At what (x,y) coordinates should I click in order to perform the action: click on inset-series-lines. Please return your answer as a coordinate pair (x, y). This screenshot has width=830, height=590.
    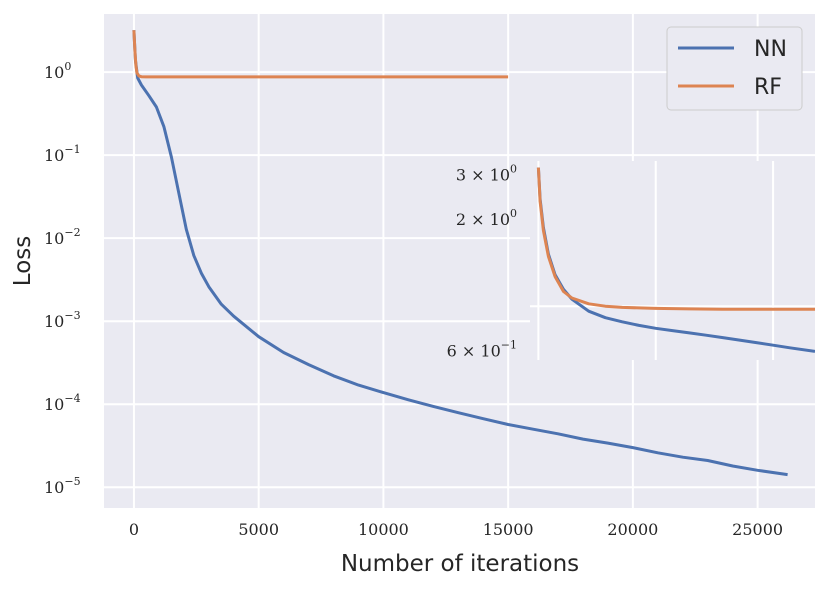
    Looking at the image, I should click on (675, 260).